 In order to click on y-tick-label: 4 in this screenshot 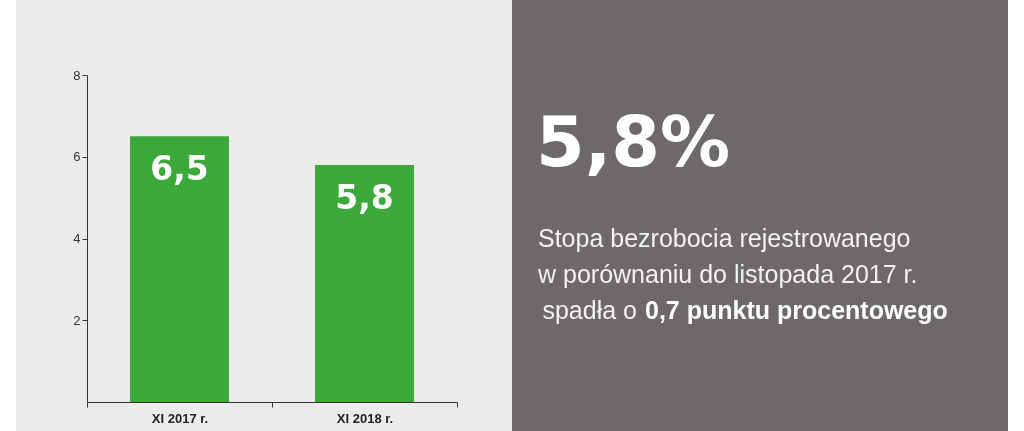, I will do `click(77, 238)`.